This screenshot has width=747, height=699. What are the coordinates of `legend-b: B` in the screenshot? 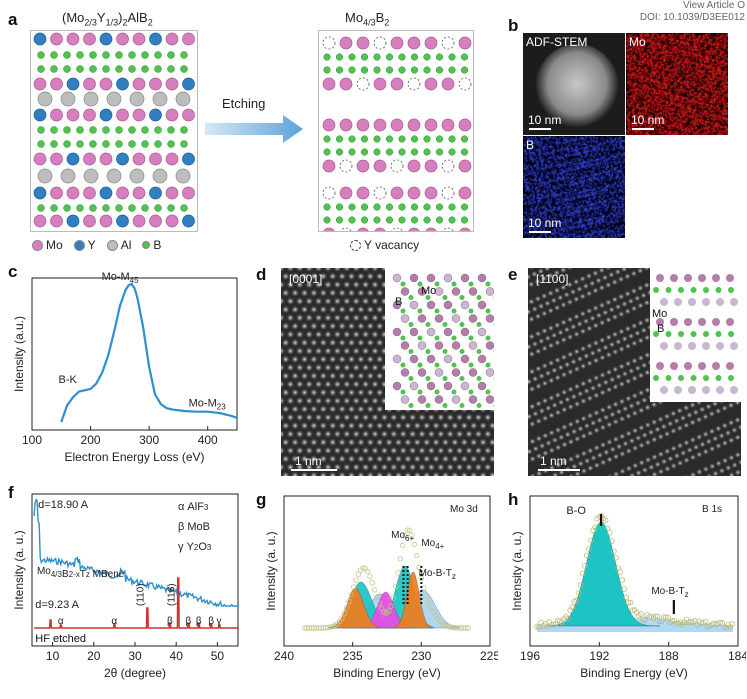 It's located at (157, 245).